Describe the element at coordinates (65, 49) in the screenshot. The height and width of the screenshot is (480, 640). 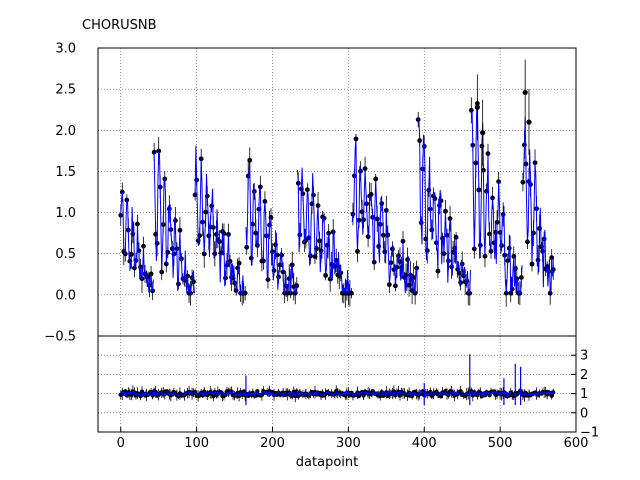
I see `top-y-tick-label: 3.0` at that location.